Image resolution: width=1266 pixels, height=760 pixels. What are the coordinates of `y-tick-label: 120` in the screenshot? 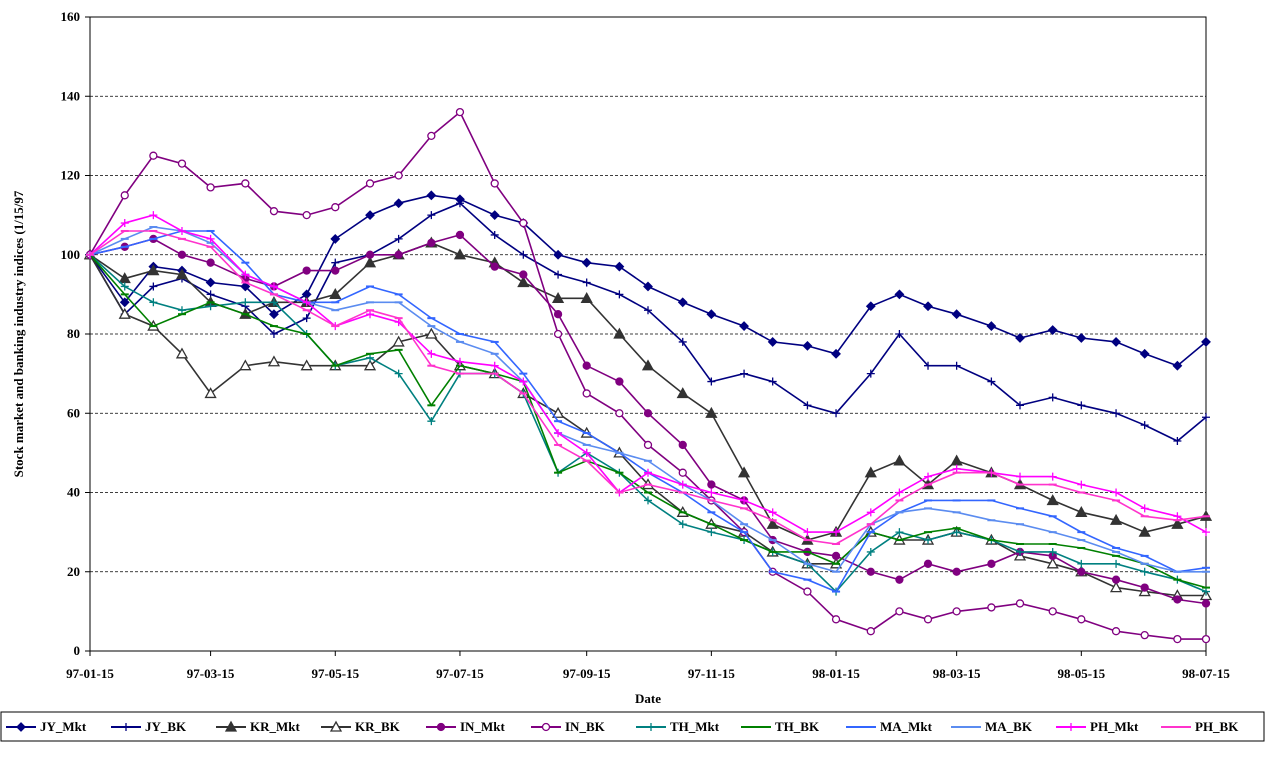 It's located at (71, 175).